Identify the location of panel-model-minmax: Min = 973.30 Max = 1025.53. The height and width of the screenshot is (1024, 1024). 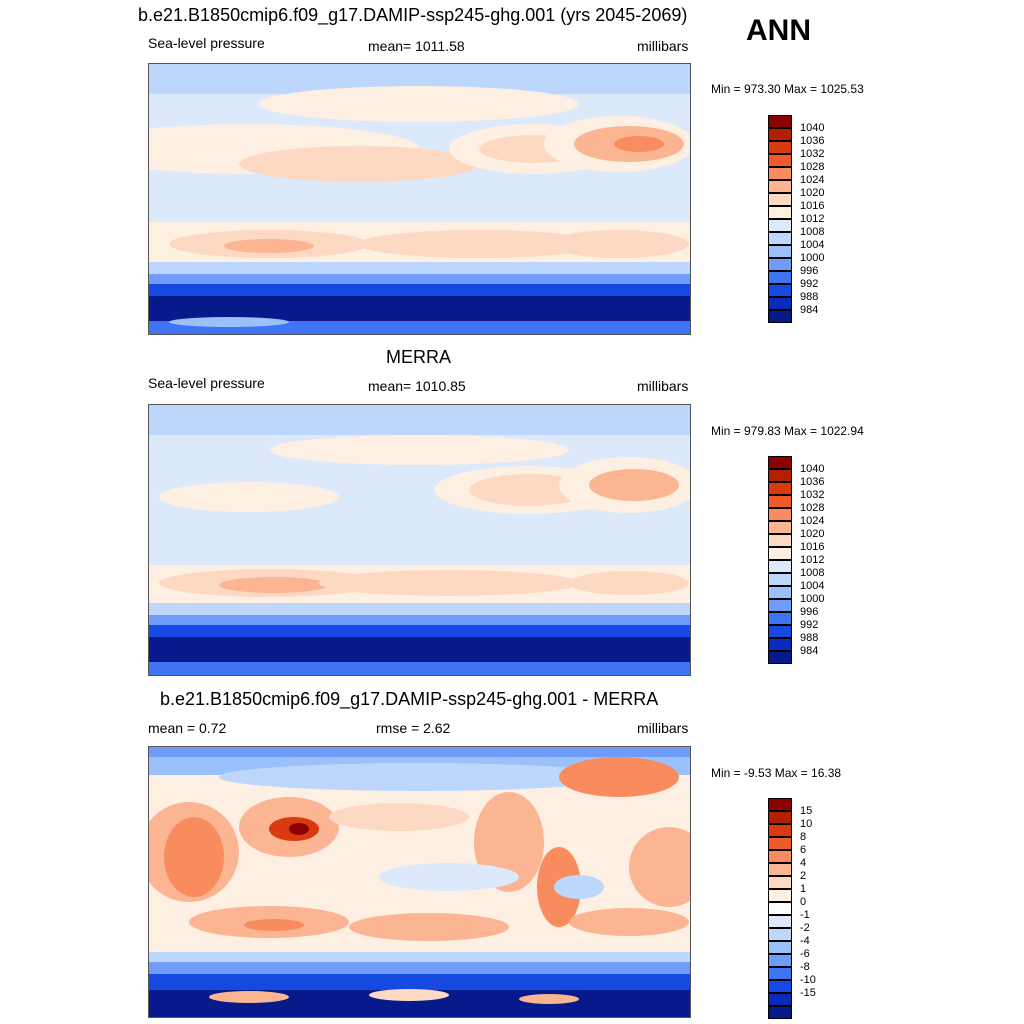
(787, 89).